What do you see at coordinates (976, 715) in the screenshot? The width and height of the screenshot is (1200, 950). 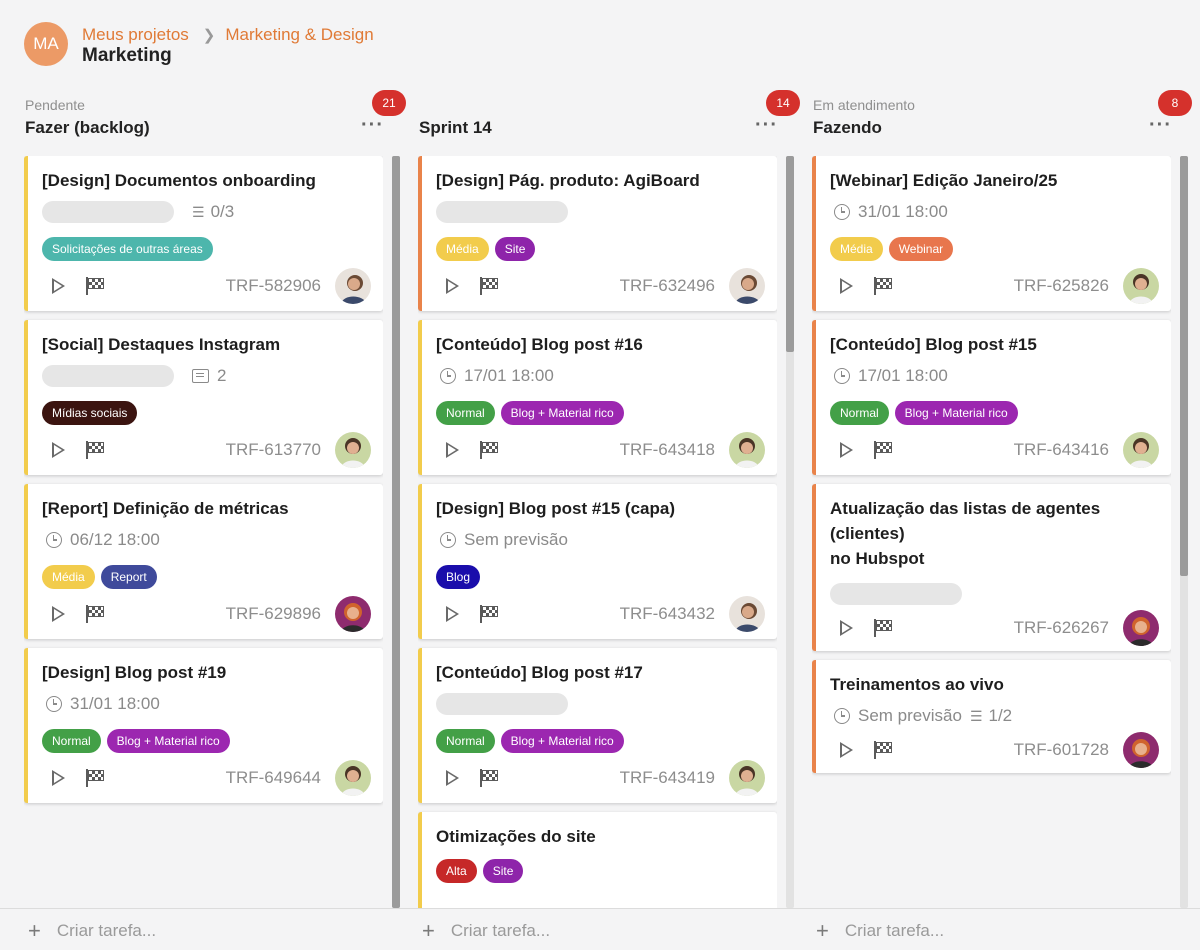 I see `checklist-icon: ☰` at bounding box center [976, 715].